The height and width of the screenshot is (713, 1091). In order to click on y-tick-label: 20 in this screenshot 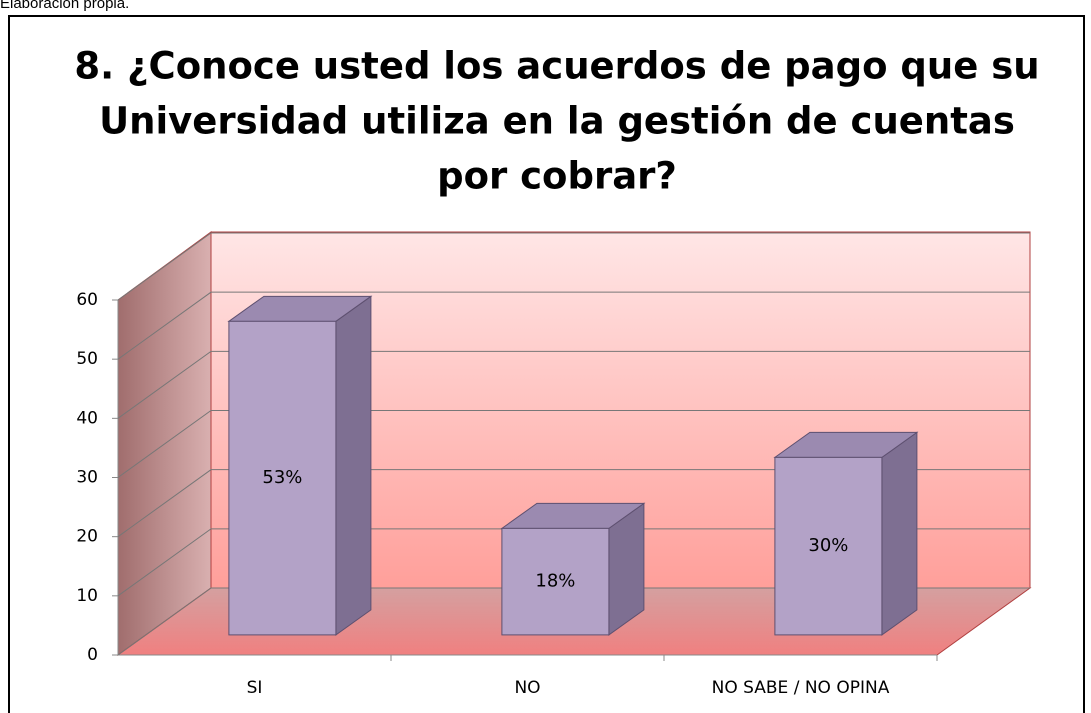, I will do `click(87, 537)`.